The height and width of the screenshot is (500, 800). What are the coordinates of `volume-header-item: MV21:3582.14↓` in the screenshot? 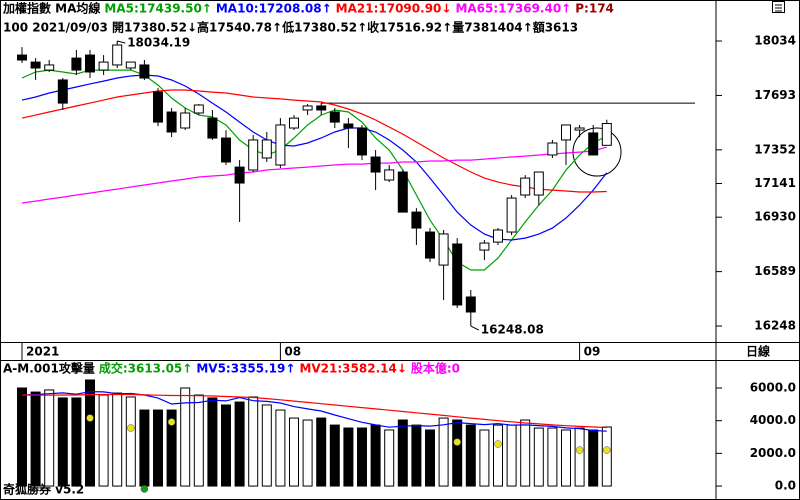 It's located at (352, 369).